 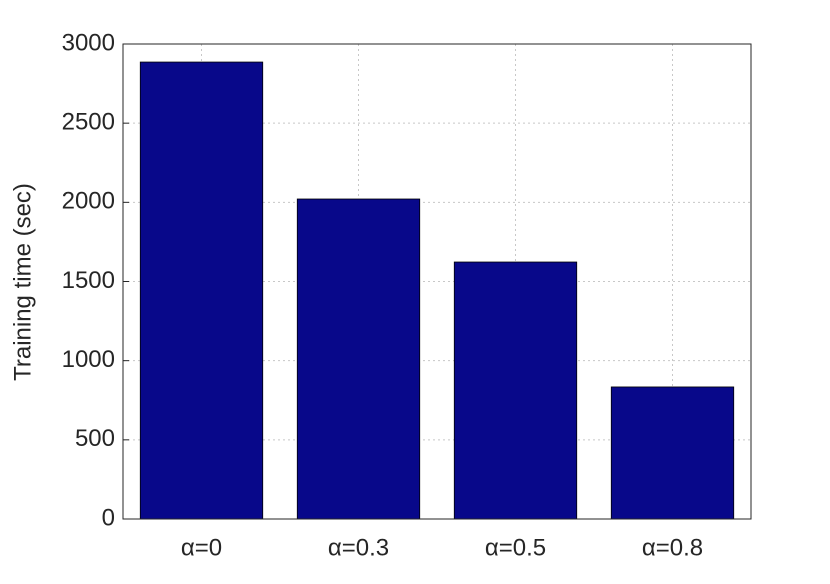 What do you see at coordinates (201, 547) in the screenshot?
I see `x-tick-label: α=0` at bounding box center [201, 547].